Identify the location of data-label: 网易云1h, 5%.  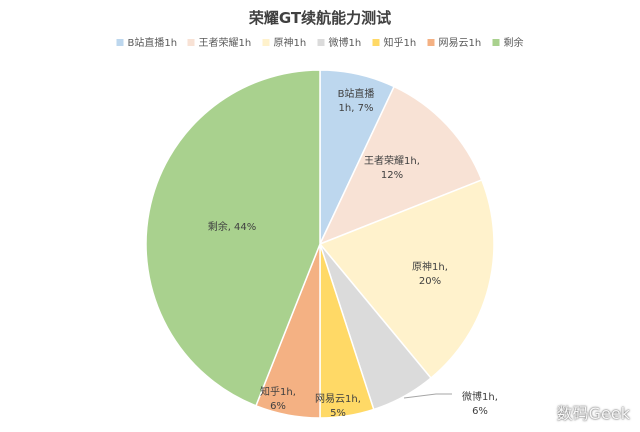
(338, 406).